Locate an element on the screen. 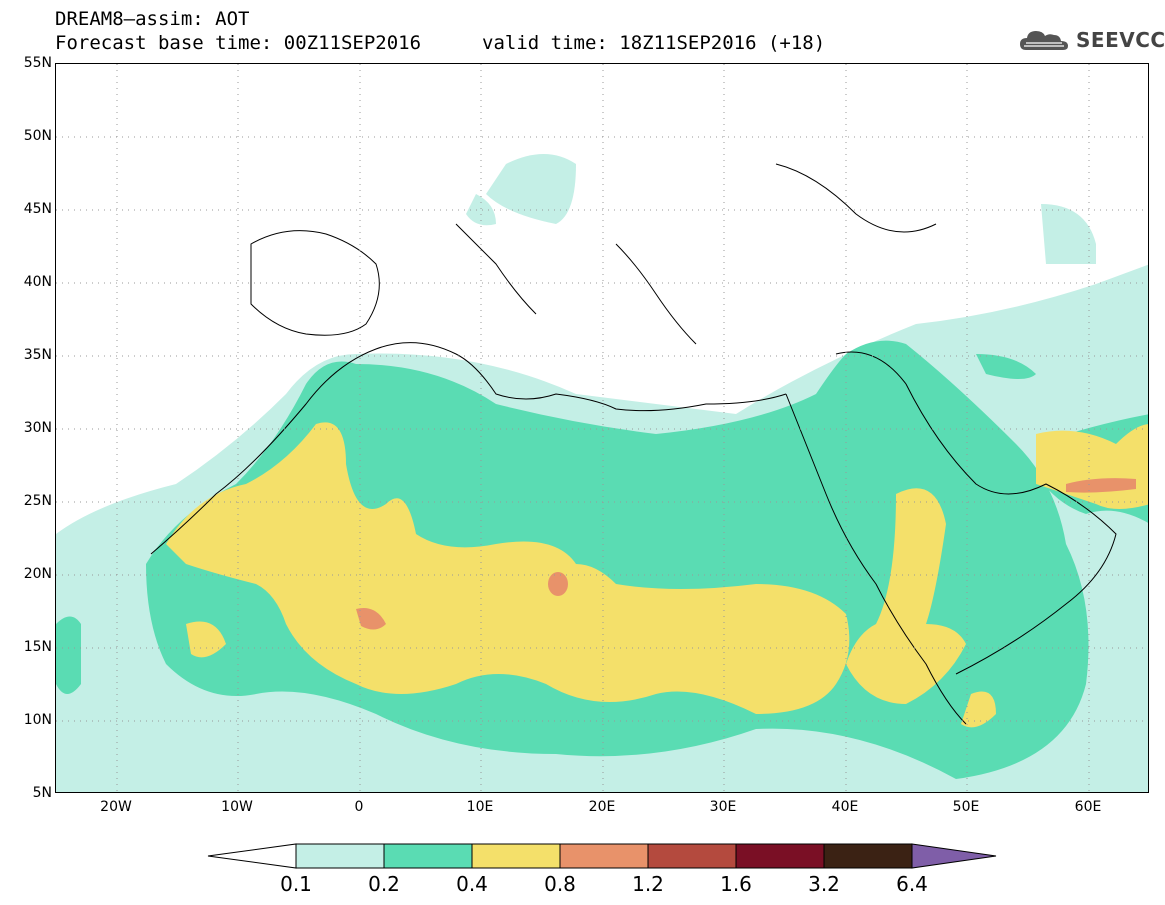  product-title: DREAM8–assim: AOT is located at coordinates (152, 19).